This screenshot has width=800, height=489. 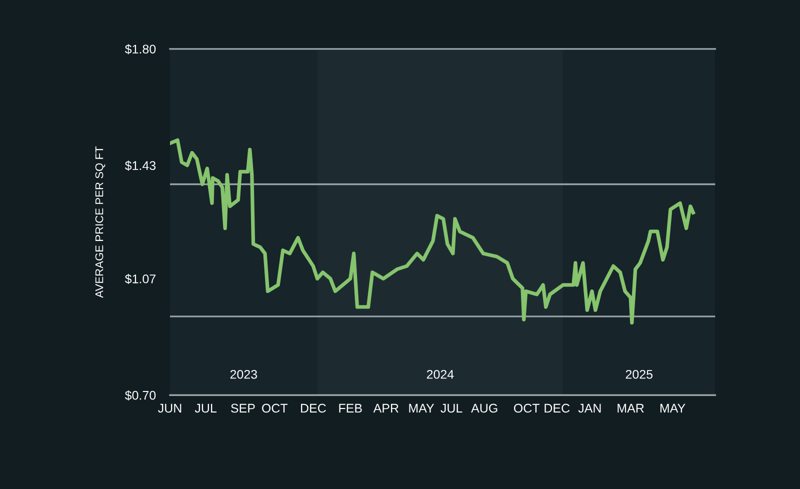 I want to click on x-tick-label: FEB, so click(x=350, y=408).